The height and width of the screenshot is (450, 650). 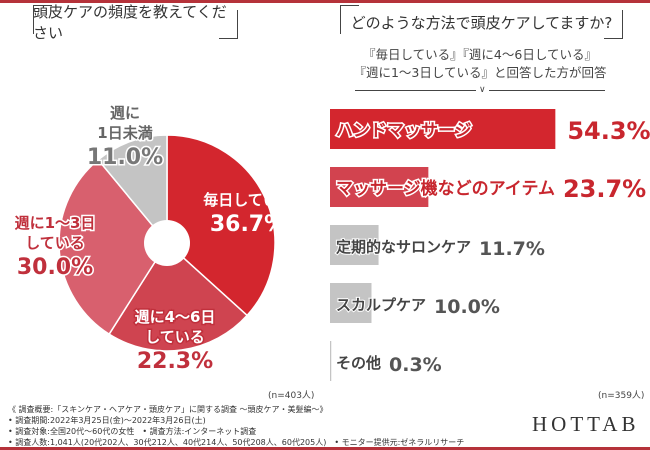 What do you see at coordinates (55, 267) in the screenshot?
I see `pie-value-label: 30.0%` at bounding box center [55, 267].